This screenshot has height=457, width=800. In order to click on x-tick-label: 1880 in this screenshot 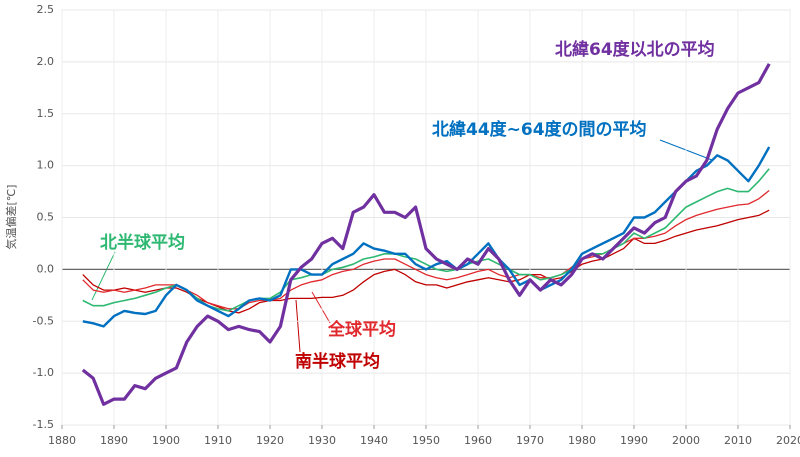, I will do `click(62, 440)`.